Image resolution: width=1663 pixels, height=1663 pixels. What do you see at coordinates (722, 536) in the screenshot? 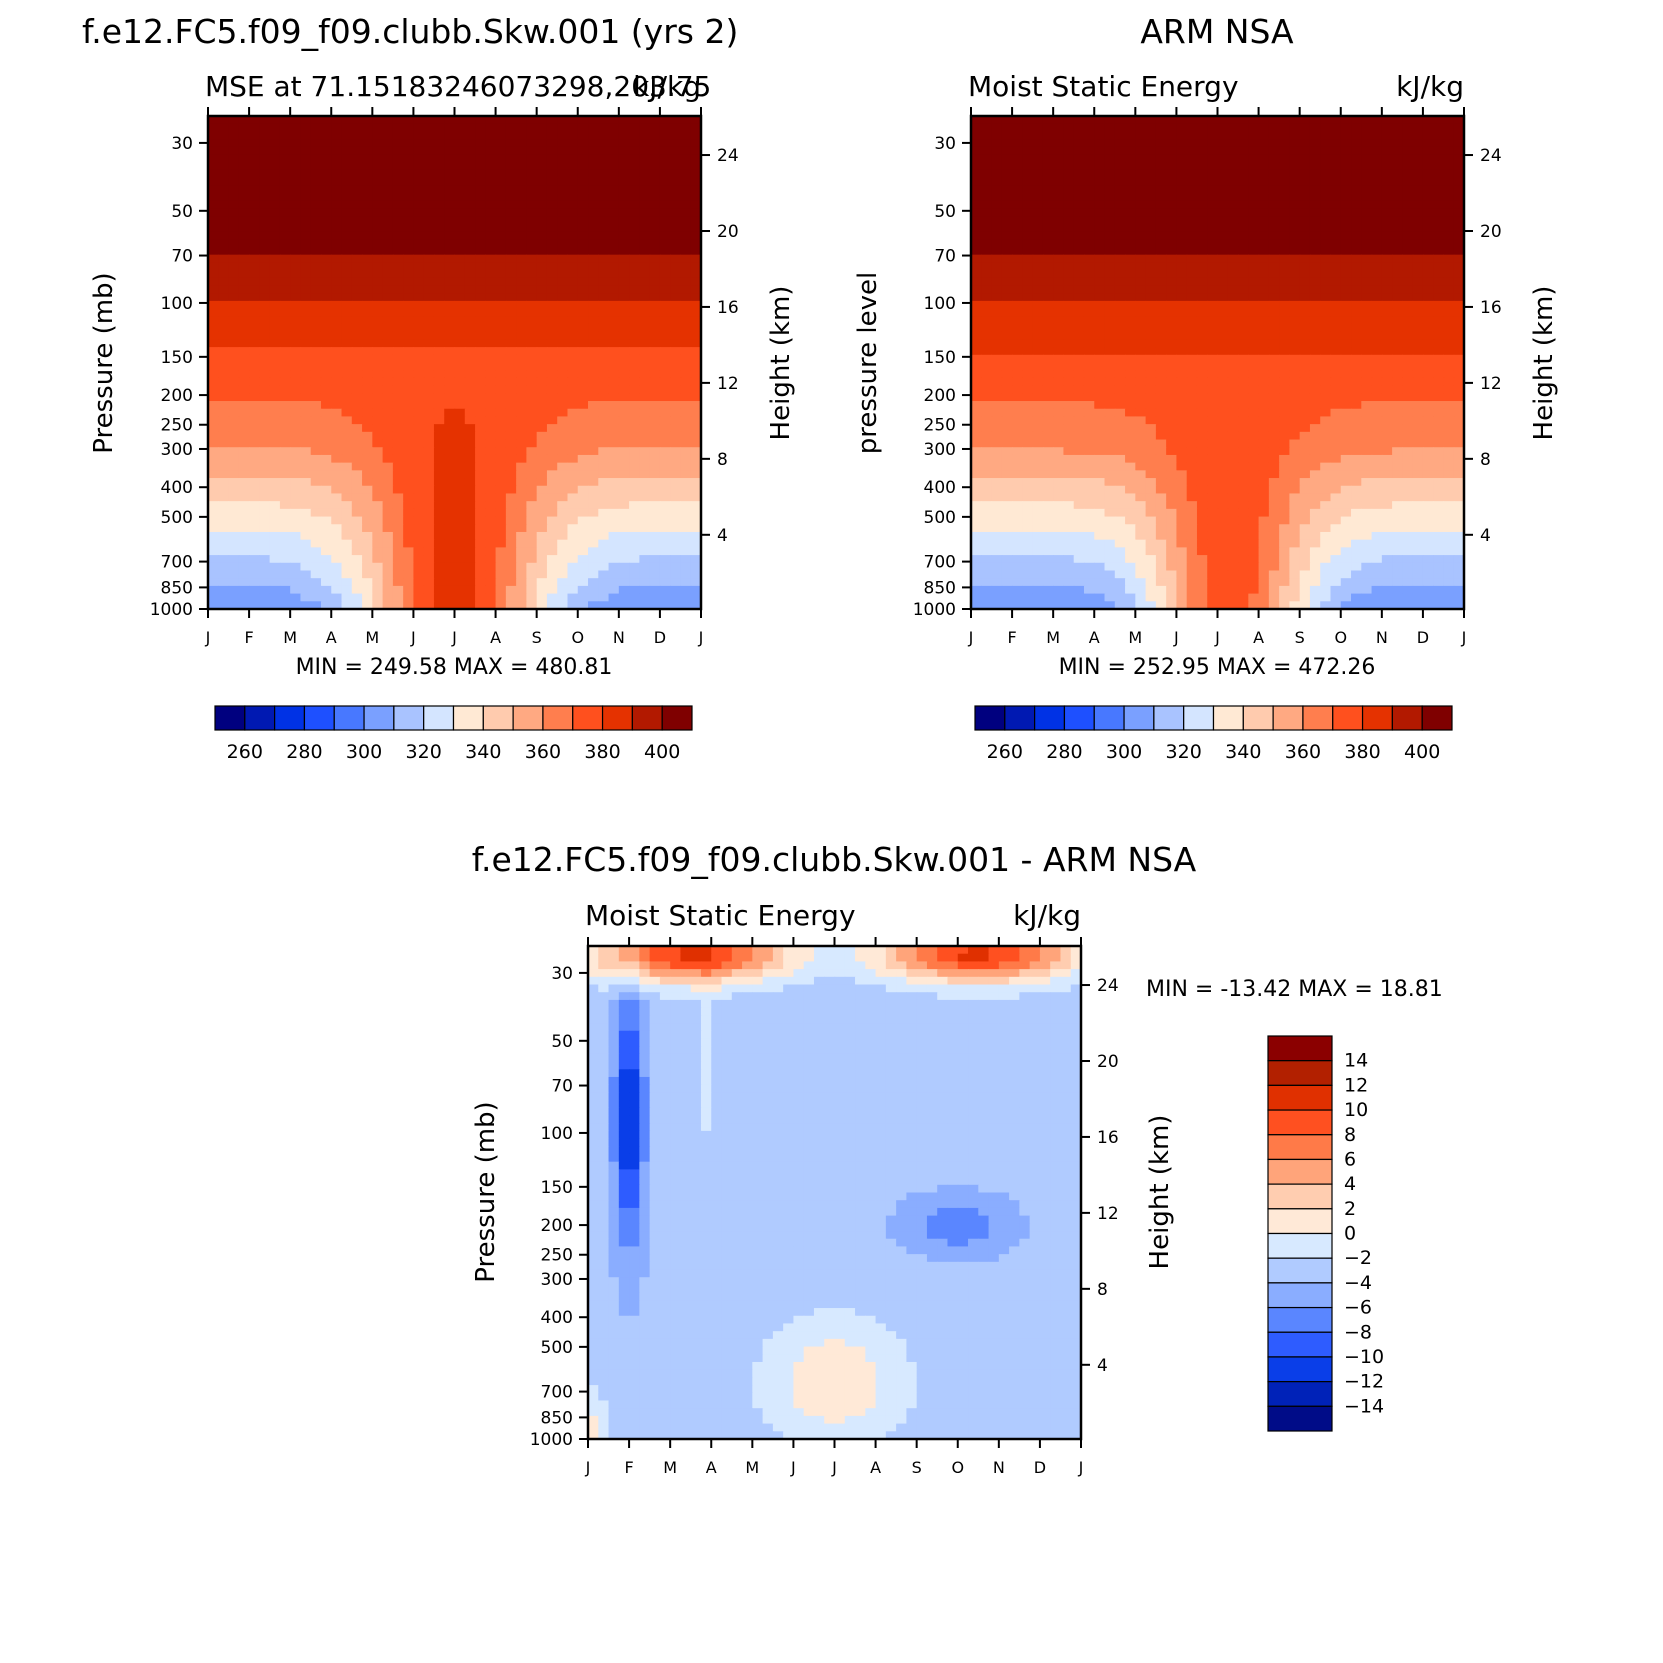
I see `y2-tick-label: 4` at bounding box center [722, 536].